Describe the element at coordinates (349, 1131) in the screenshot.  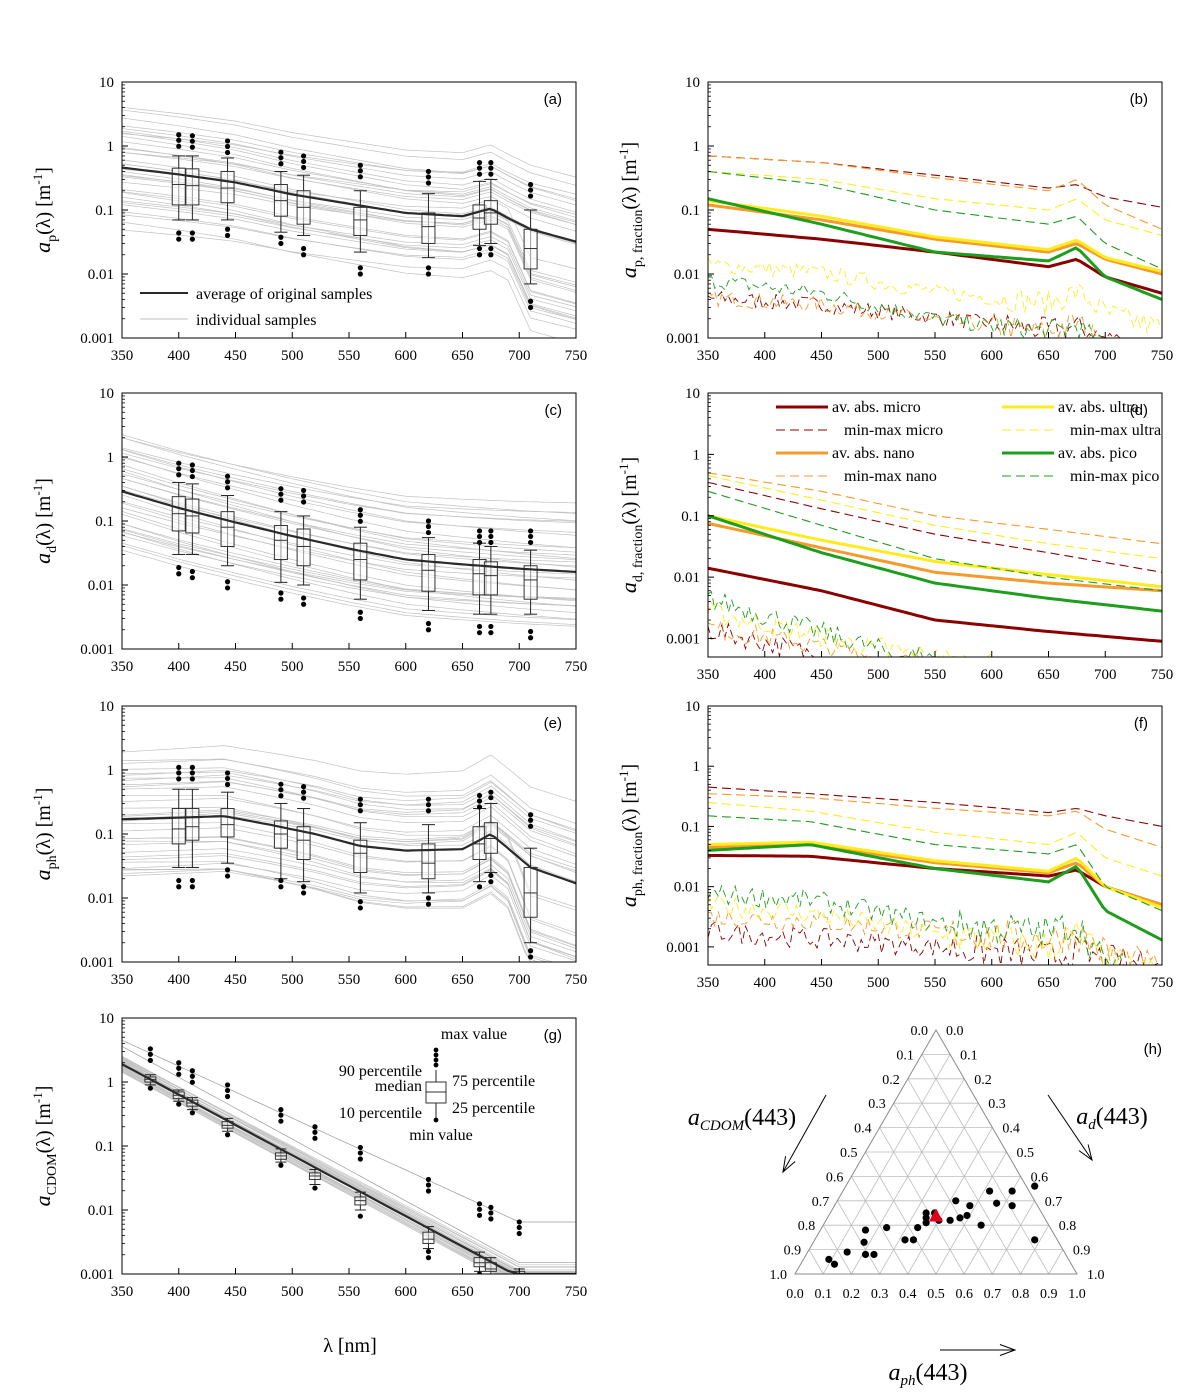
I see `sample-line-high` at that location.